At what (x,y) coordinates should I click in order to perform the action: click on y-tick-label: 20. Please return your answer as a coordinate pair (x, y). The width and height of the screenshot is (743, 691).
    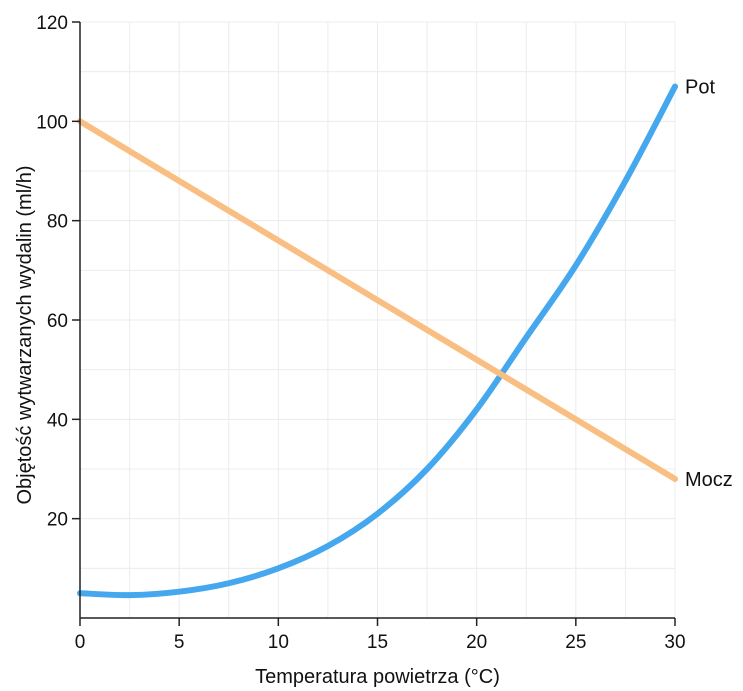
    Looking at the image, I should click on (57, 520).